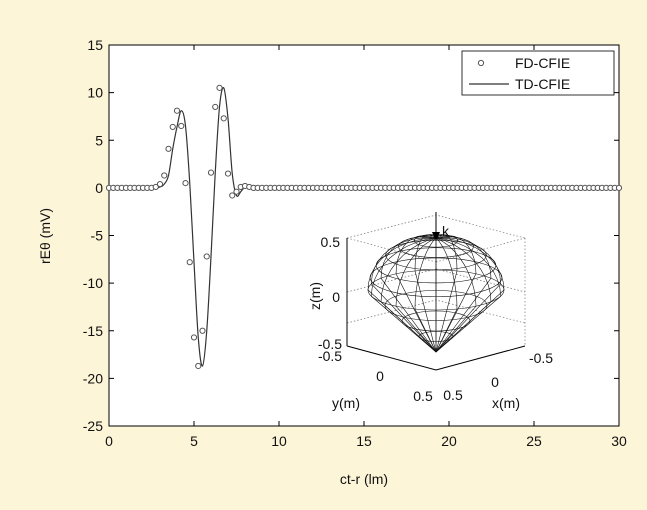 The width and height of the screenshot is (647, 510). What do you see at coordinates (336, 297) in the screenshot?
I see `inset-z-tick: 0` at bounding box center [336, 297].